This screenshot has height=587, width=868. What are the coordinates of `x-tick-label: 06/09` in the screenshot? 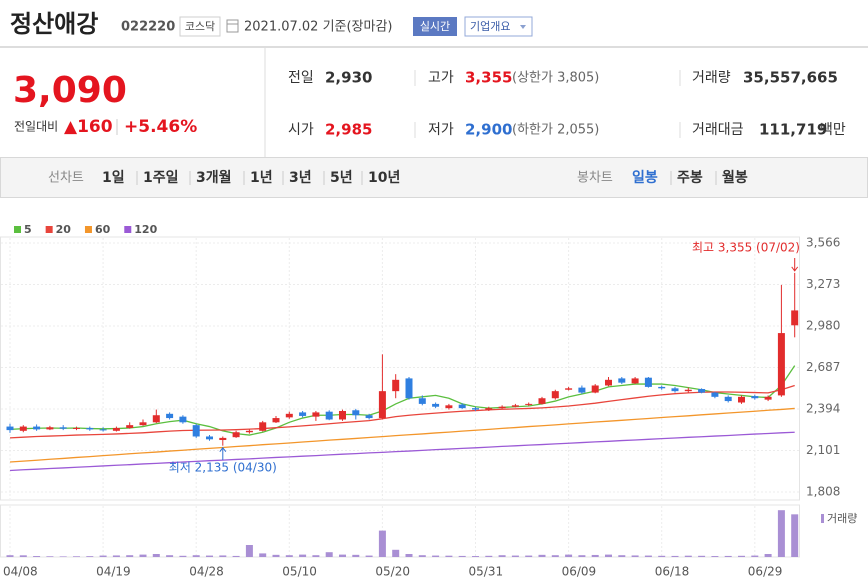 It's located at (579, 572).